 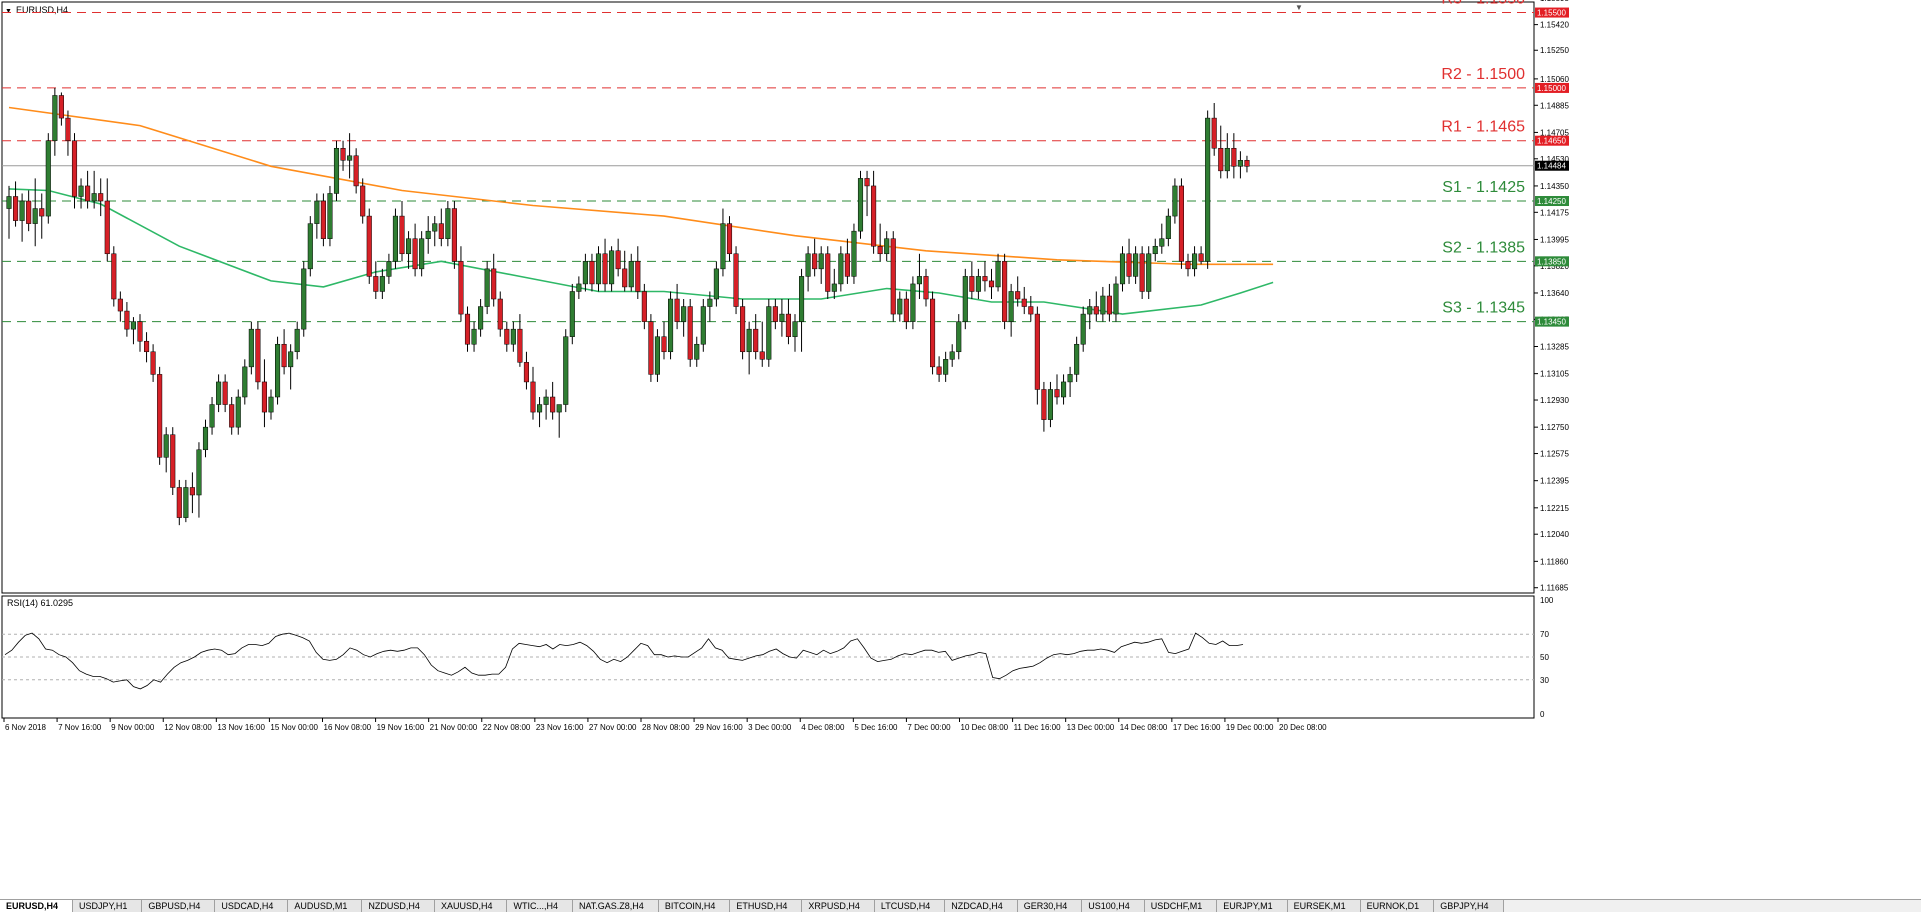 I want to click on symbol-tab: GBPUSD,H4, so click(x=179, y=906).